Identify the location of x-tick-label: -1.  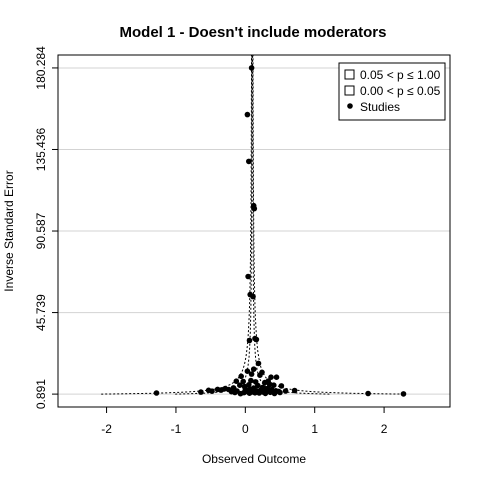
(176, 429).